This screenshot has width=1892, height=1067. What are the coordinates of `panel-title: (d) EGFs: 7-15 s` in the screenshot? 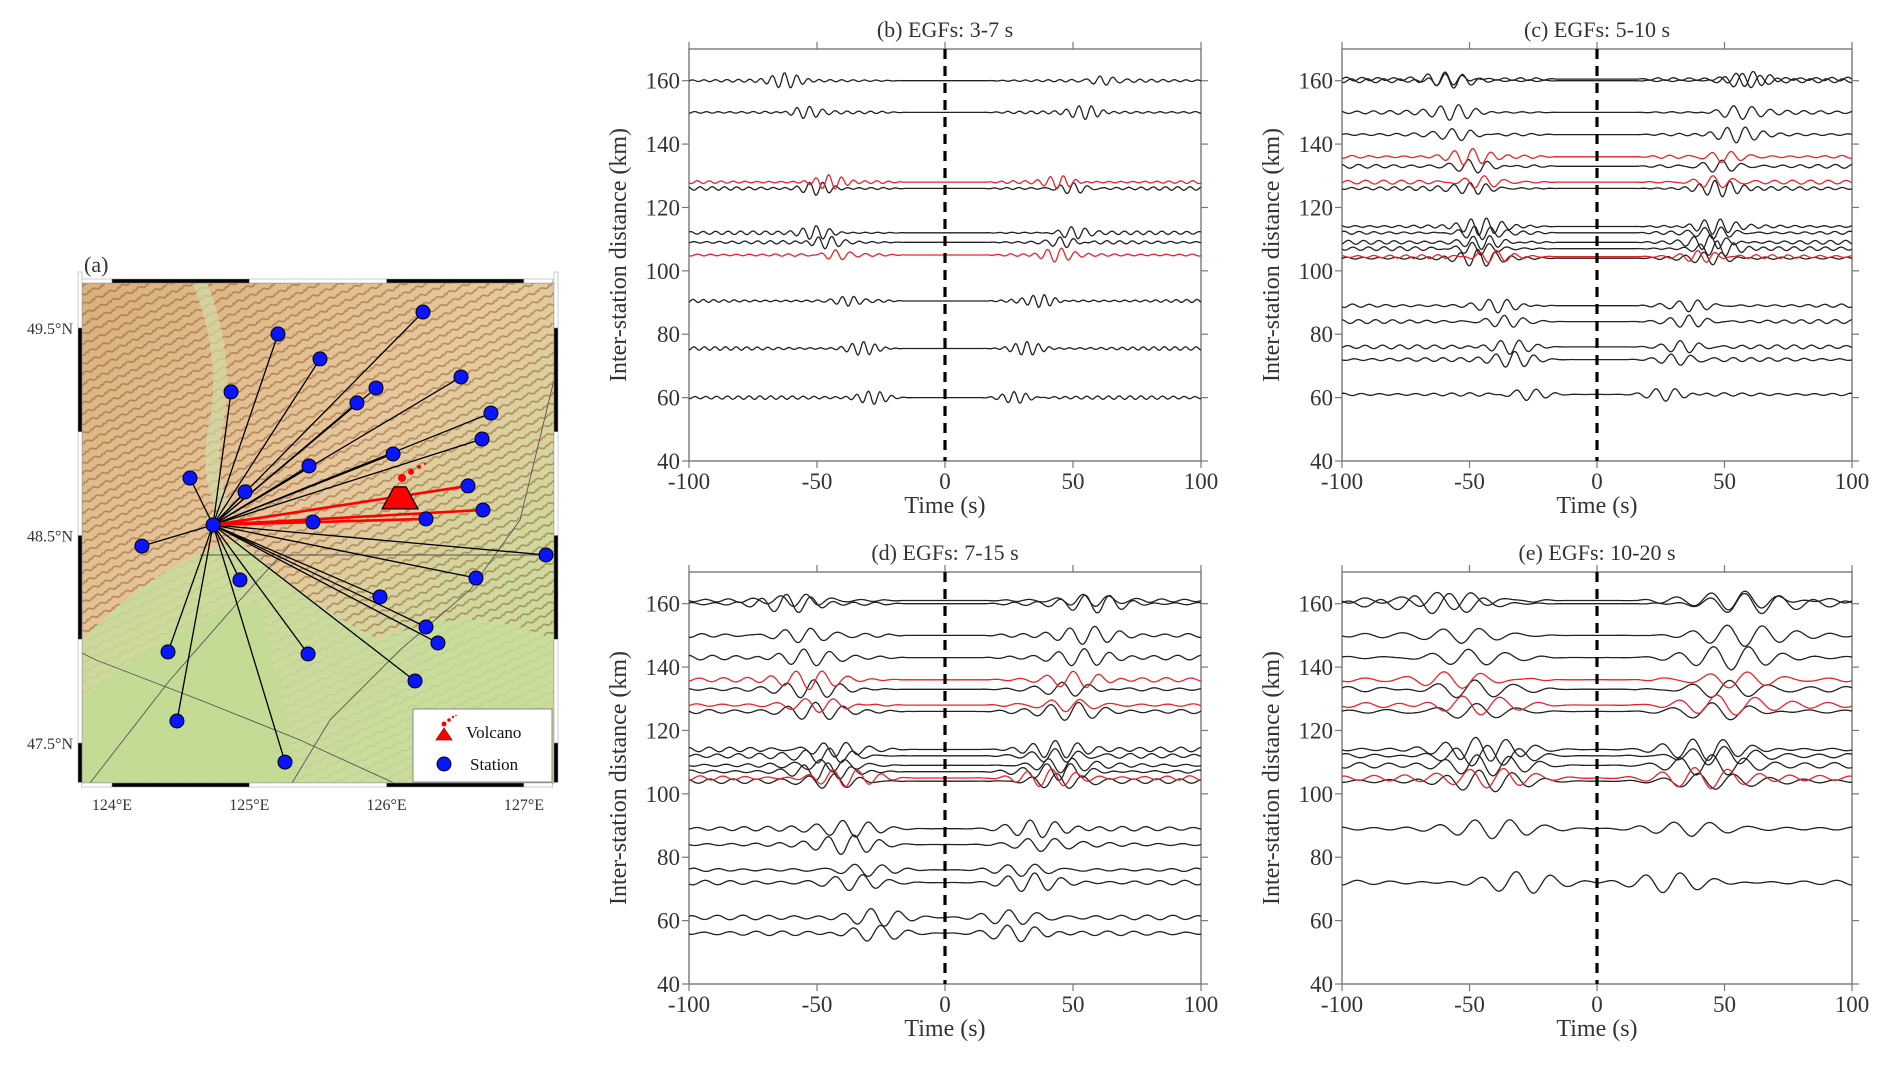 It's located at (944, 552).